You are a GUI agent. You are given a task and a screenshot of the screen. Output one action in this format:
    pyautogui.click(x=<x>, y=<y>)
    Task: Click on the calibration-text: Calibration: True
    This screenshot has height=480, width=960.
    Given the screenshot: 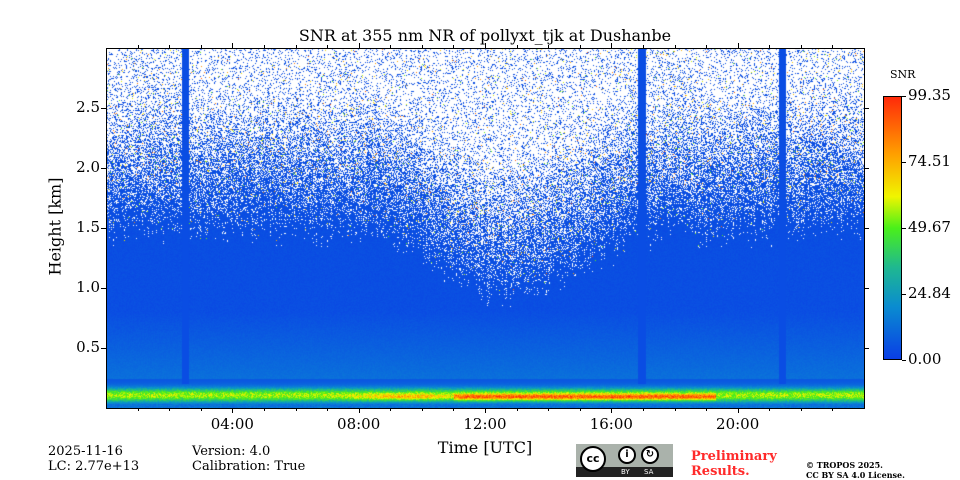 What is the action you would take?
    pyautogui.click(x=249, y=466)
    